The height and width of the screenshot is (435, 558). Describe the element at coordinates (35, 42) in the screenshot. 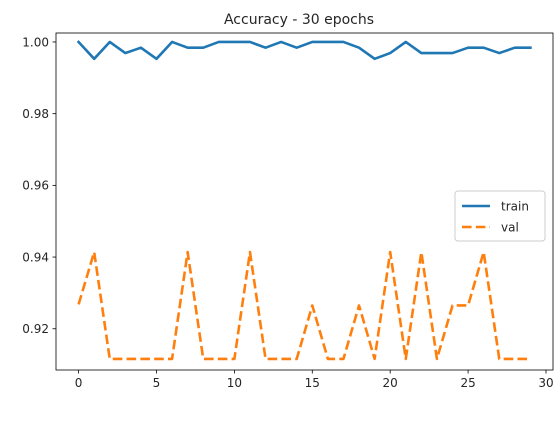

I see `y-tick-label: 1.00` at that location.